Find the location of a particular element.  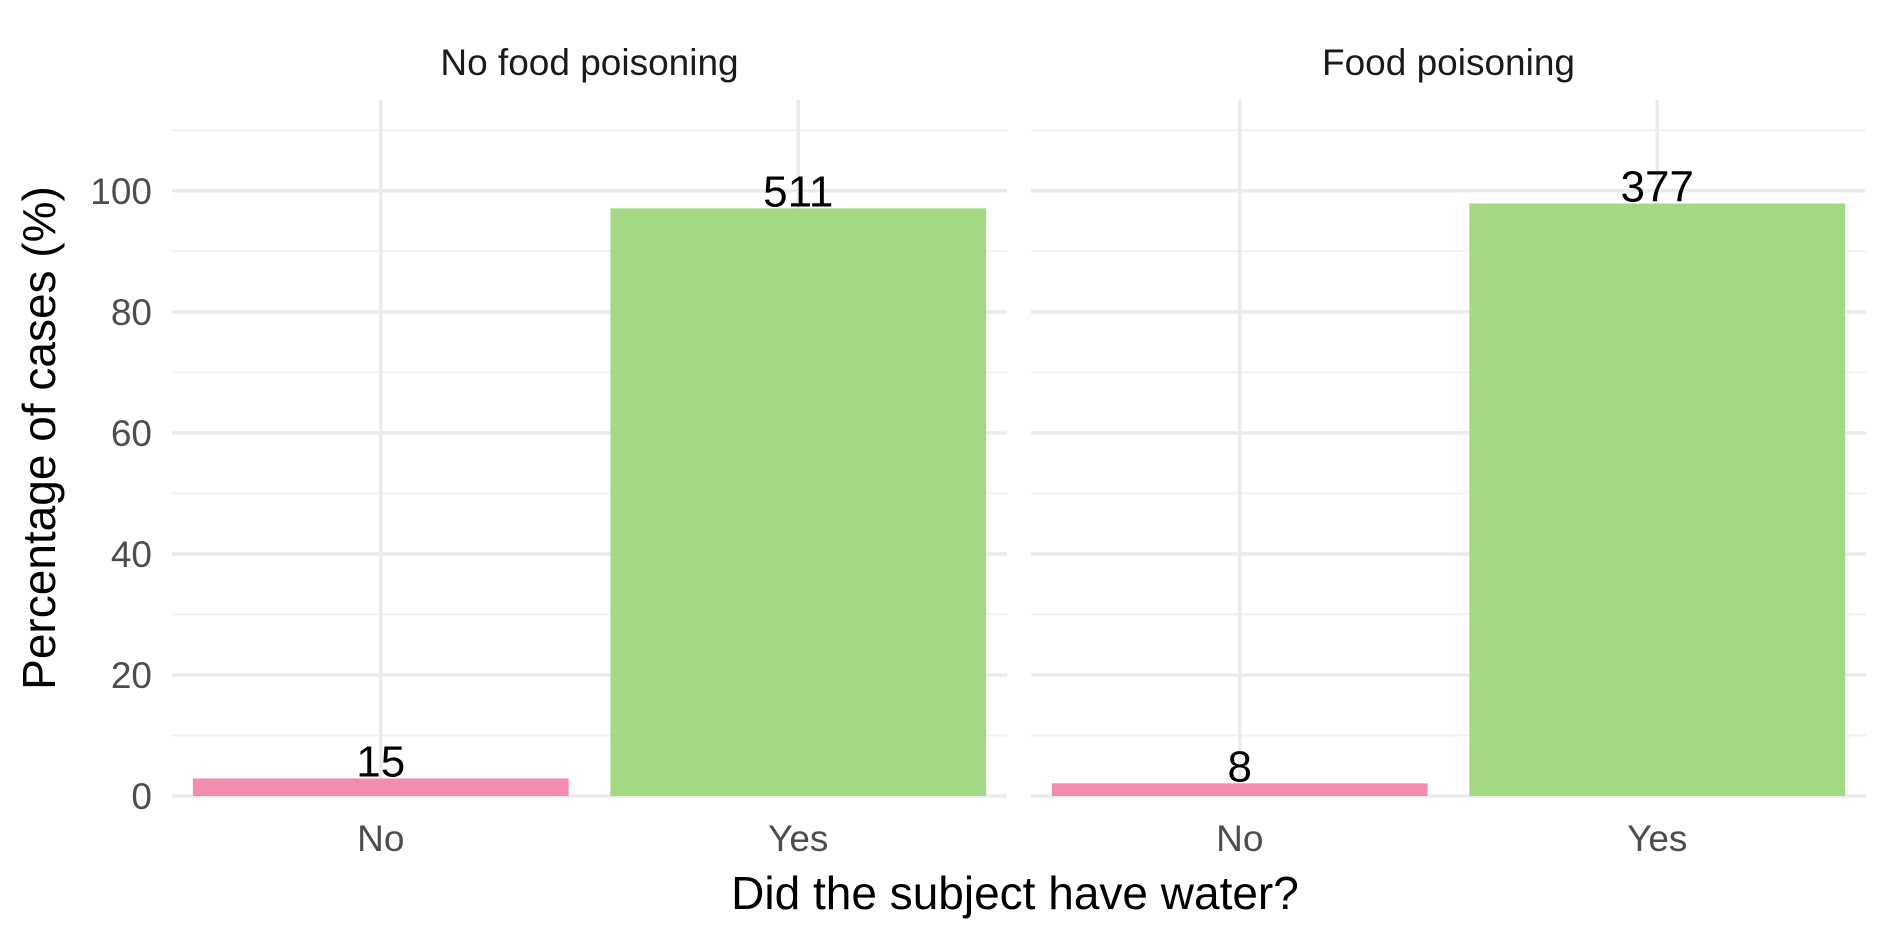

y-tick-label: 20 is located at coordinates (131, 675).